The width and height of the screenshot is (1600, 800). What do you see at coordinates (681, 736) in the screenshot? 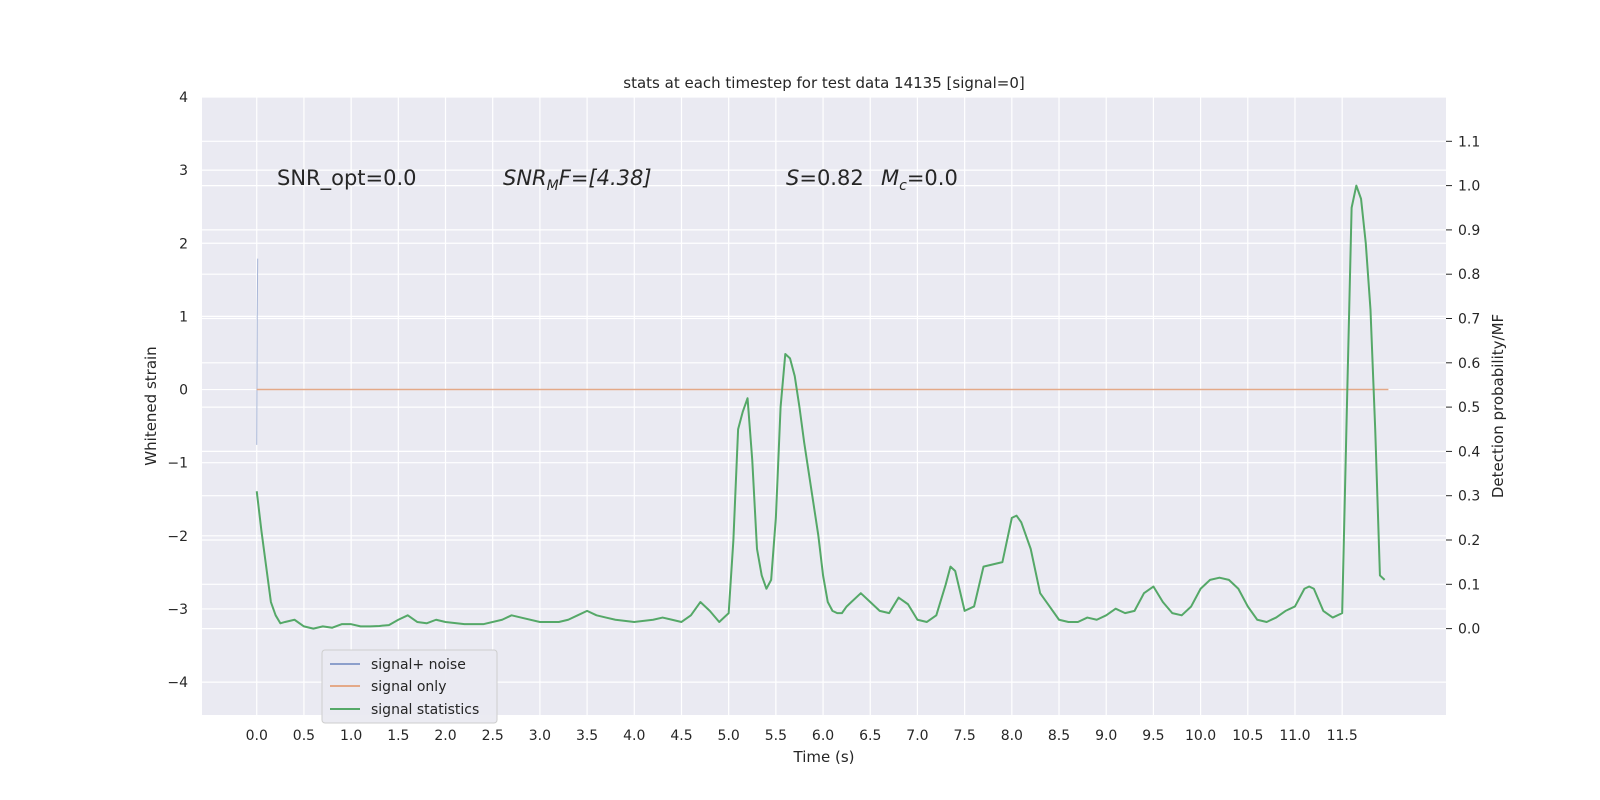
I see `x-tick-label-9: 4.5` at bounding box center [681, 736].